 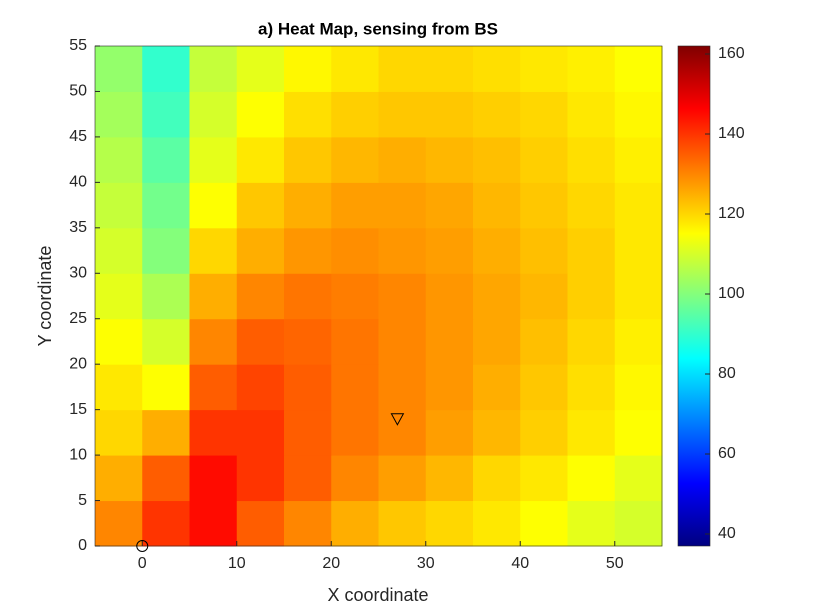 What do you see at coordinates (142, 546) in the screenshot?
I see `marker-circle` at bounding box center [142, 546].